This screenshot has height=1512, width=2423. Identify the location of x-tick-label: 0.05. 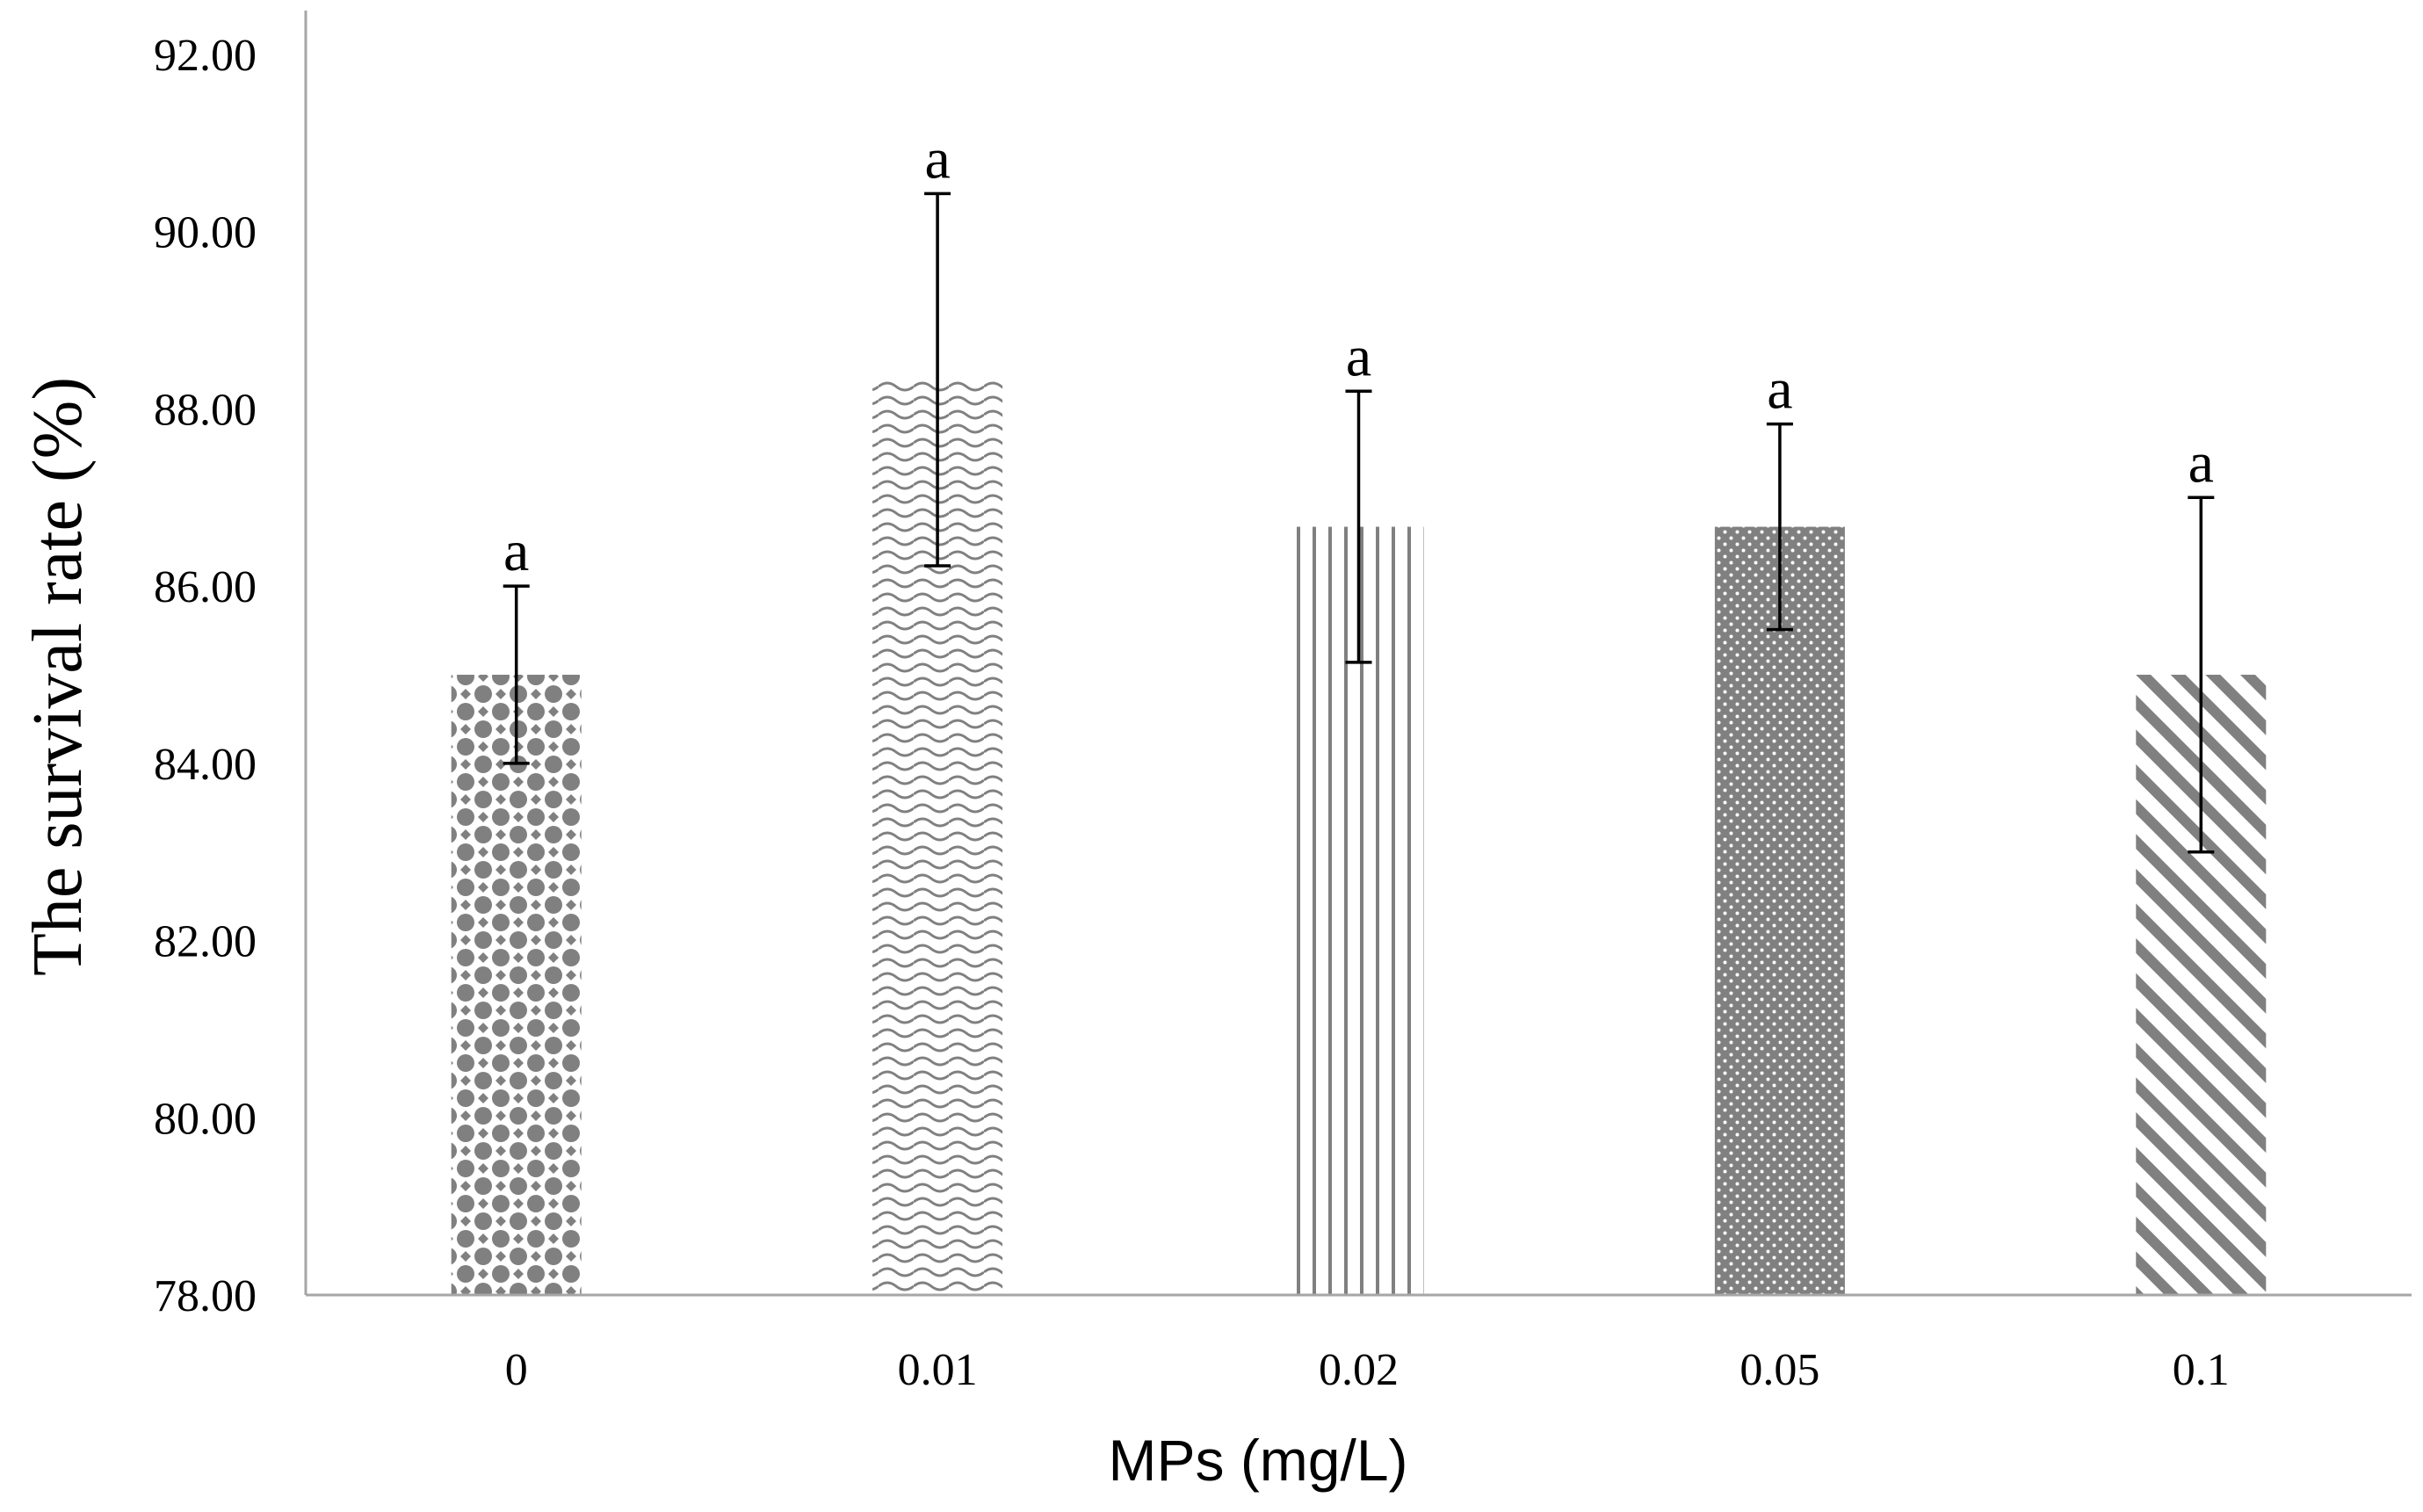
(1779, 1370).